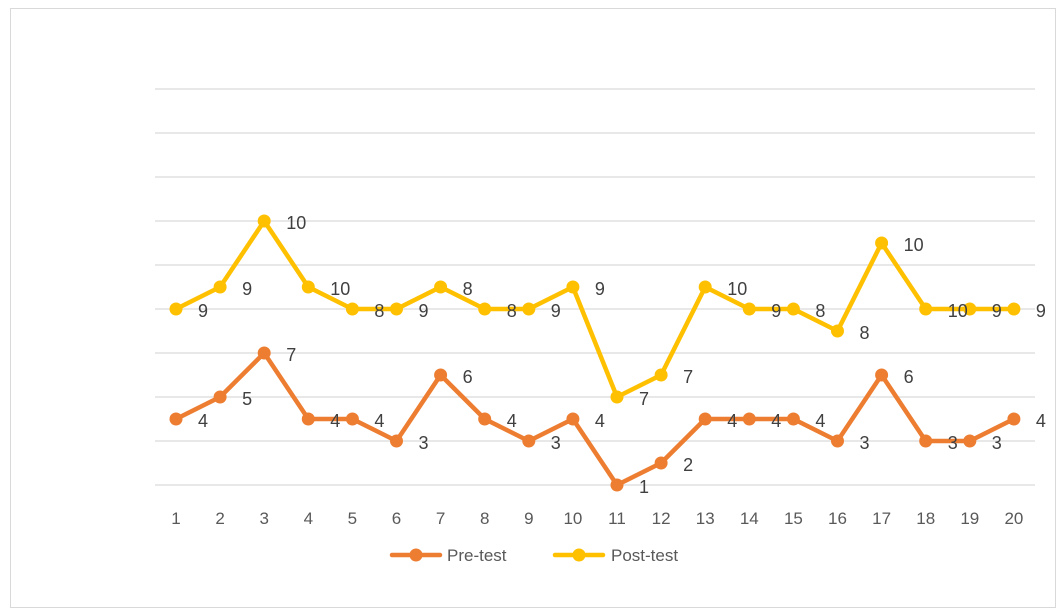  What do you see at coordinates (597, 518) in the screenshot?
I see `x-axis-ticks: 1 2 3 4 5 6 7 8 9 10 11 12 13 14 15 16 17 18 19 20` at bounding box center [597, 518].